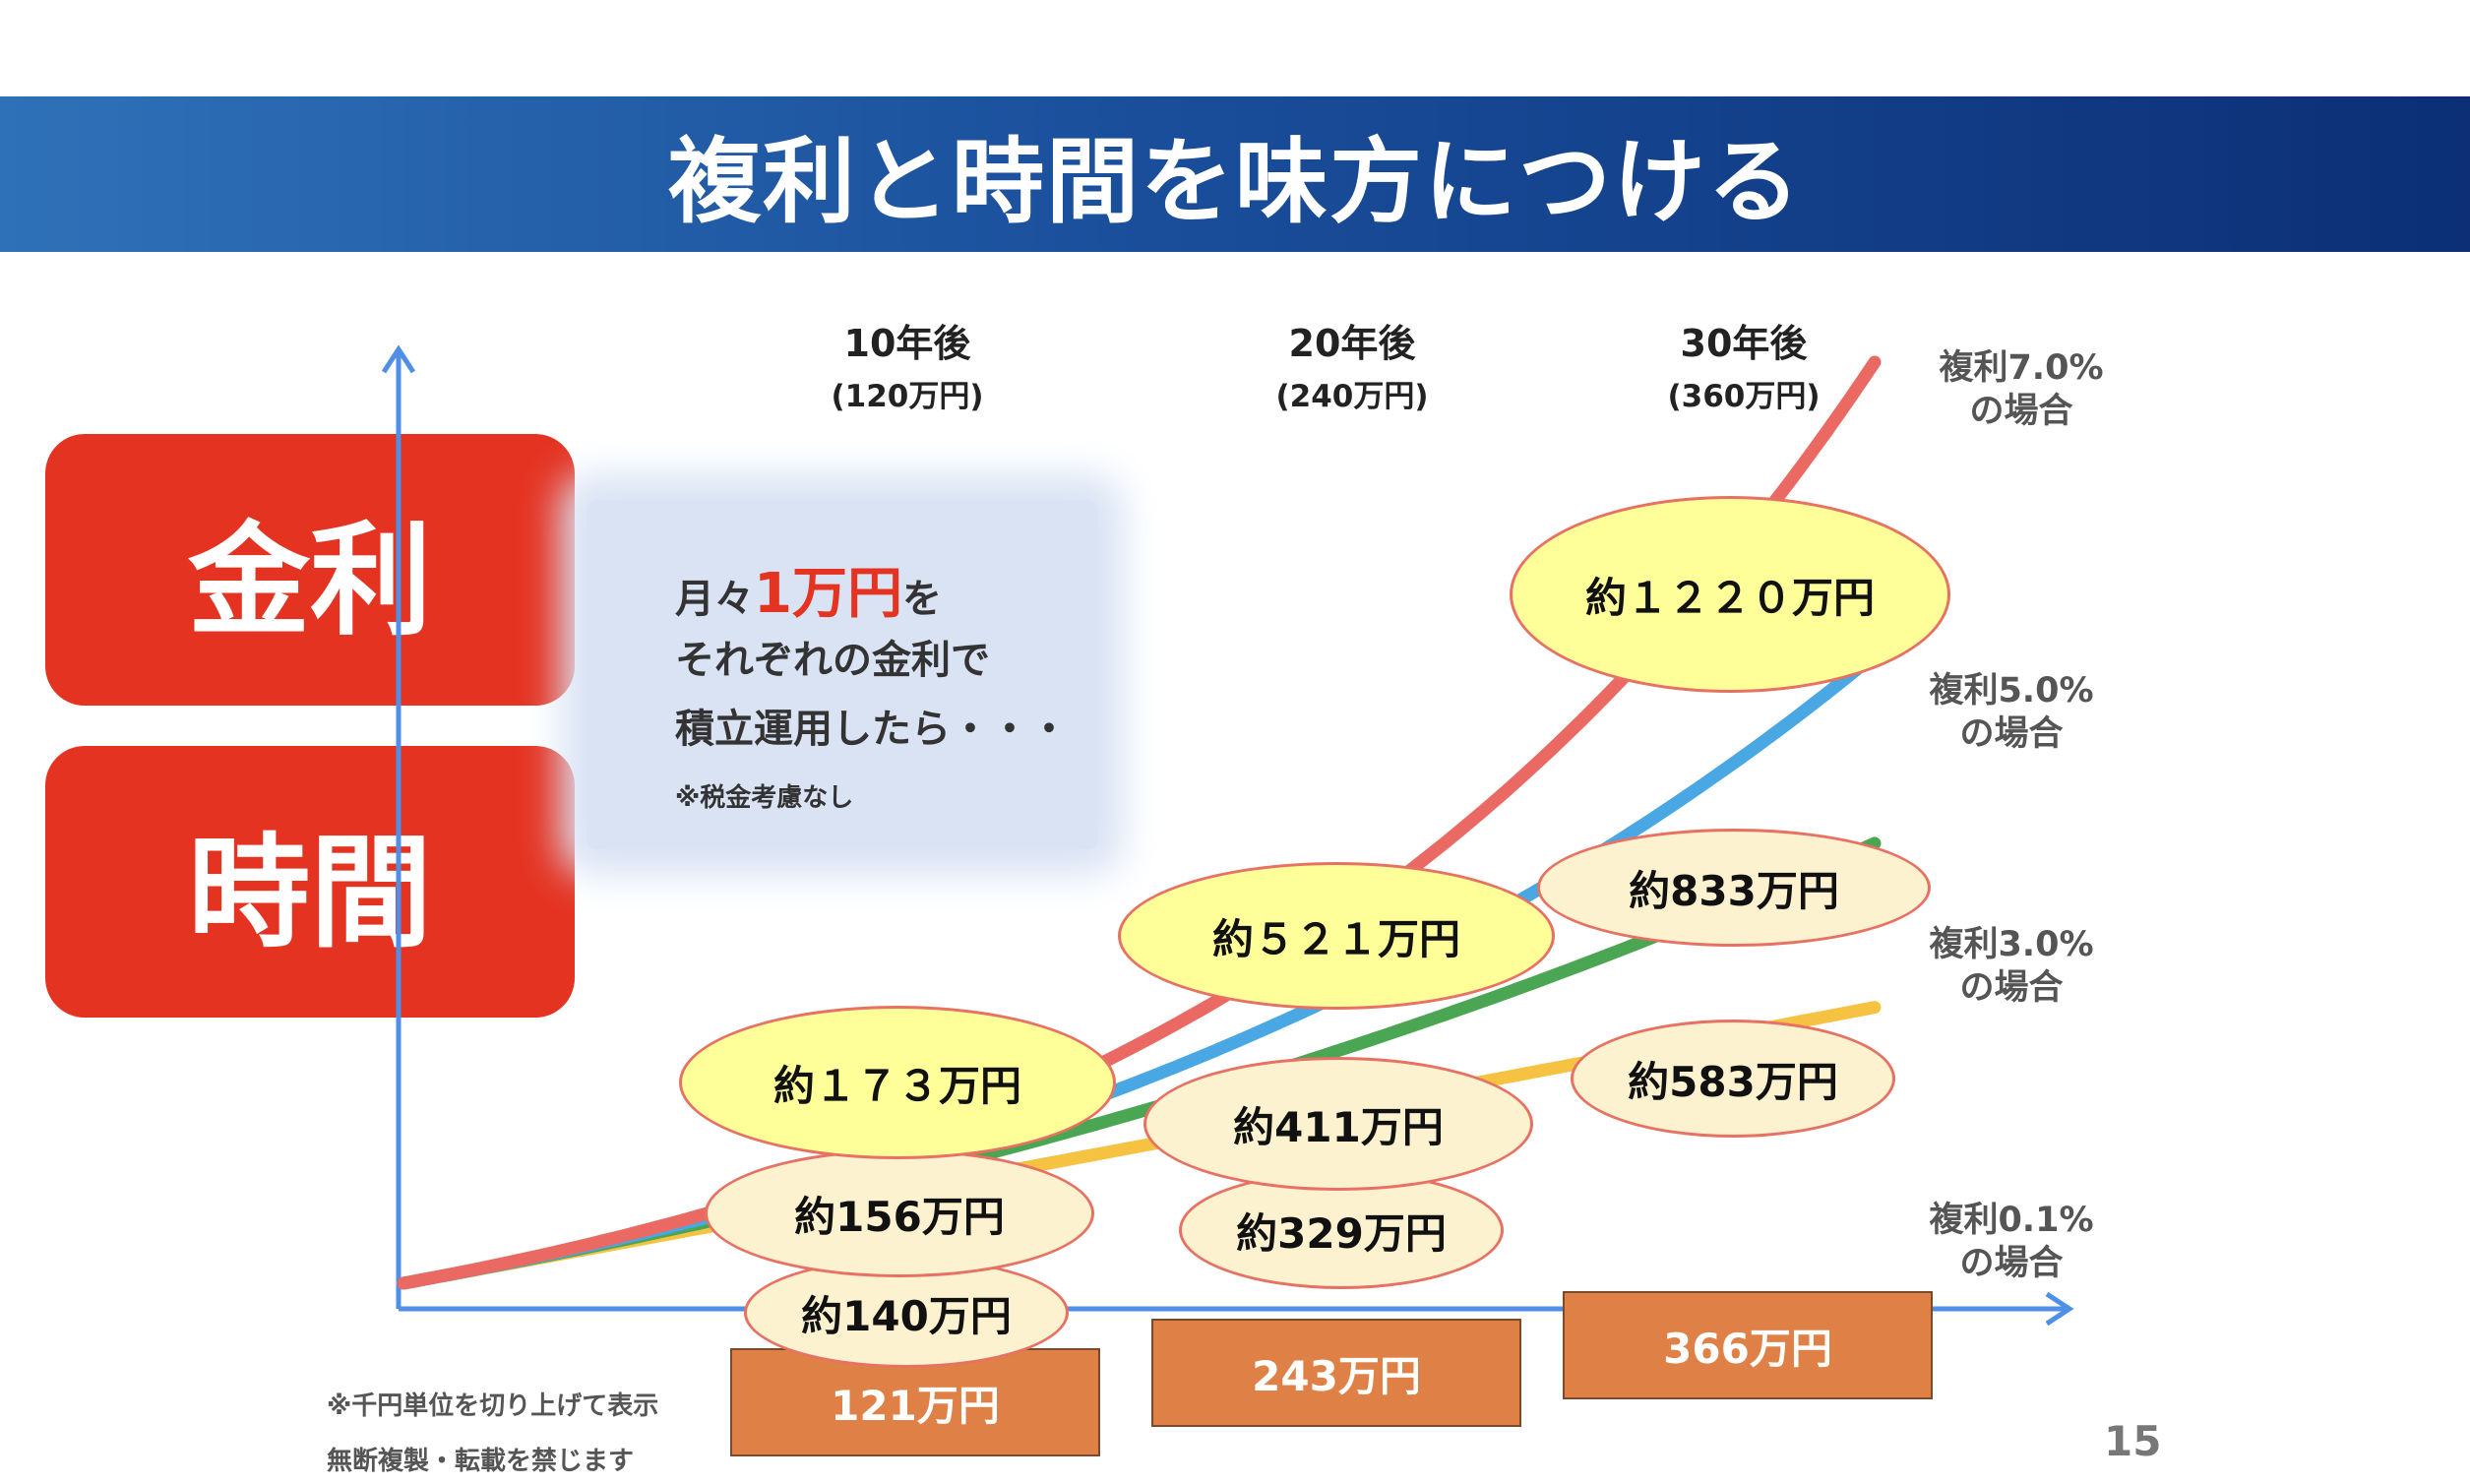  I want to click on title-bar: 複利と時間を味方につける, so click(1235, 174).